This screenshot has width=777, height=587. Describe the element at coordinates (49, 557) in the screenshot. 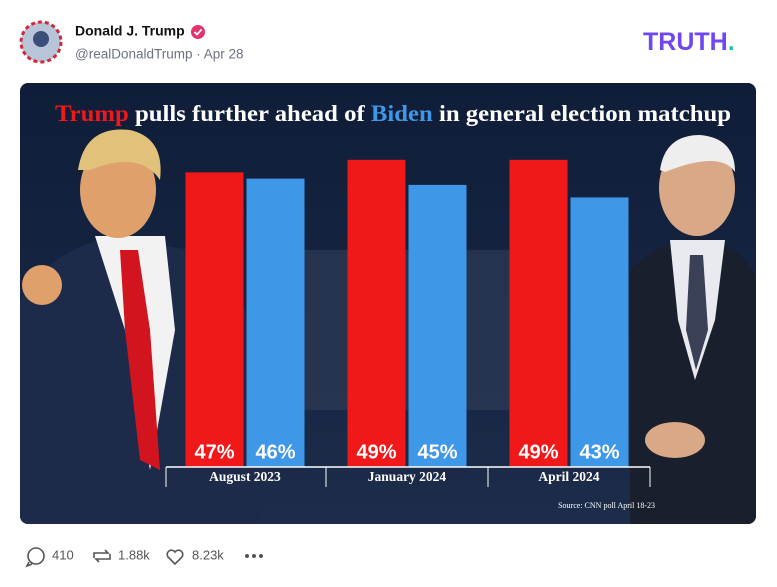

I see `reply-button: 410` at that location.